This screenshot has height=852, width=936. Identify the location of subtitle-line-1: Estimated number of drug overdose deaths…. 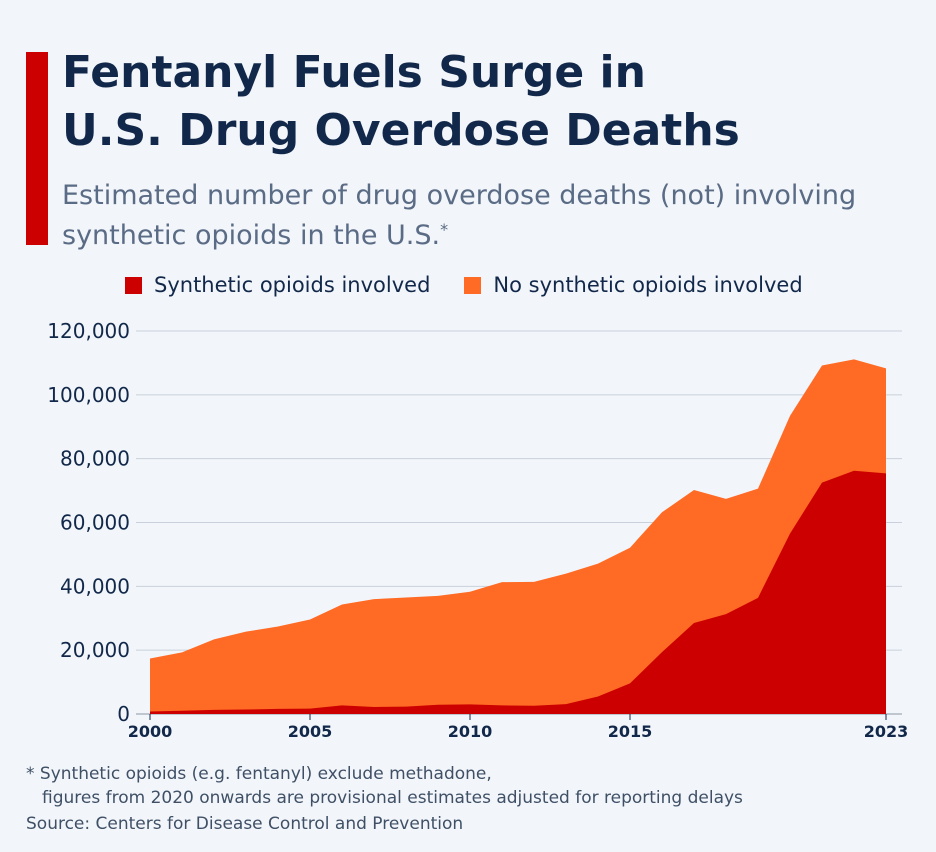
(459, 195).